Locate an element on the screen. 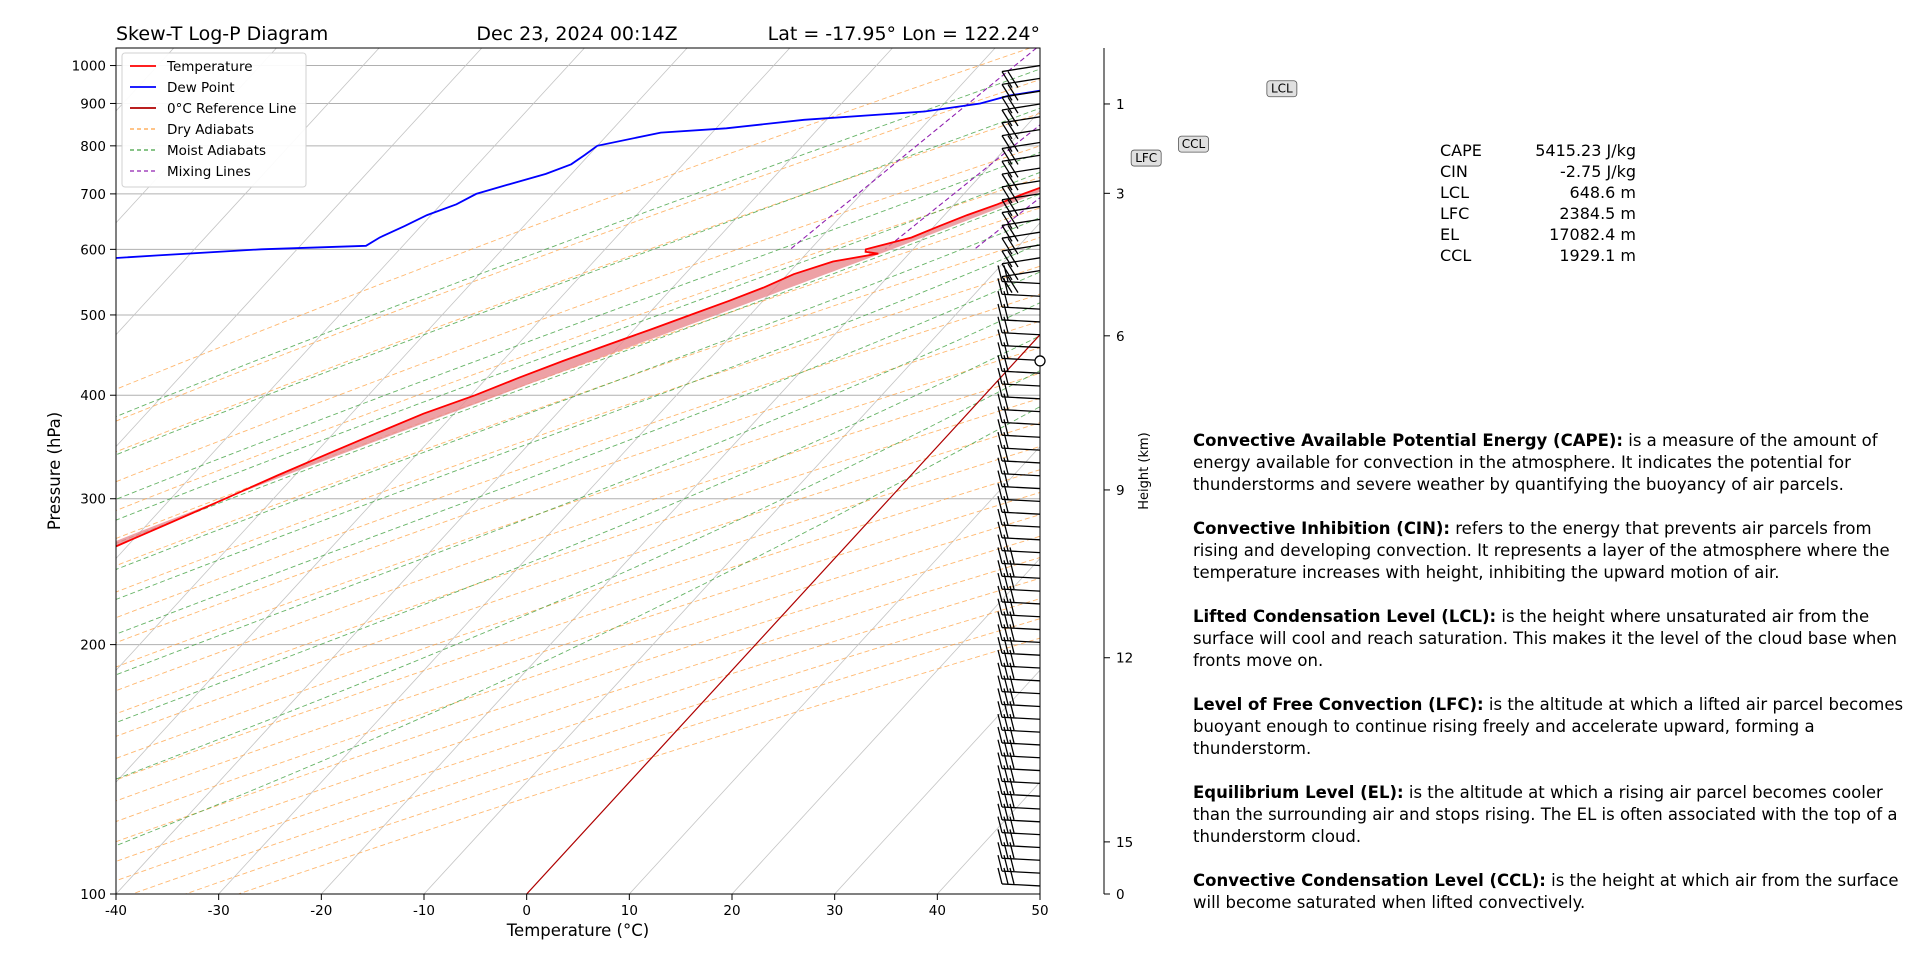  level-label-text: LFC is located at coordinates (1146, 158).